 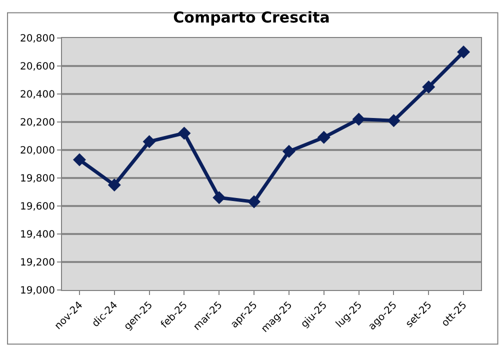 What do you see at coordinates (37, 207) in the screenshot?
I see `y-tick-label: 19,600` at bounding box center [37, 207].